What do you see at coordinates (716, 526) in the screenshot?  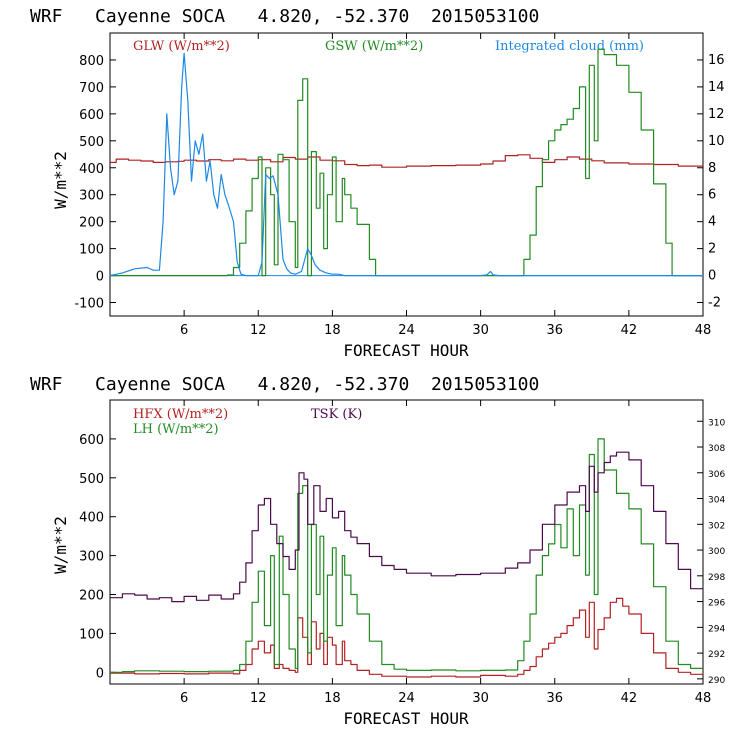 I see `y2-tick-label: 302` at bounding box center [716, 526].